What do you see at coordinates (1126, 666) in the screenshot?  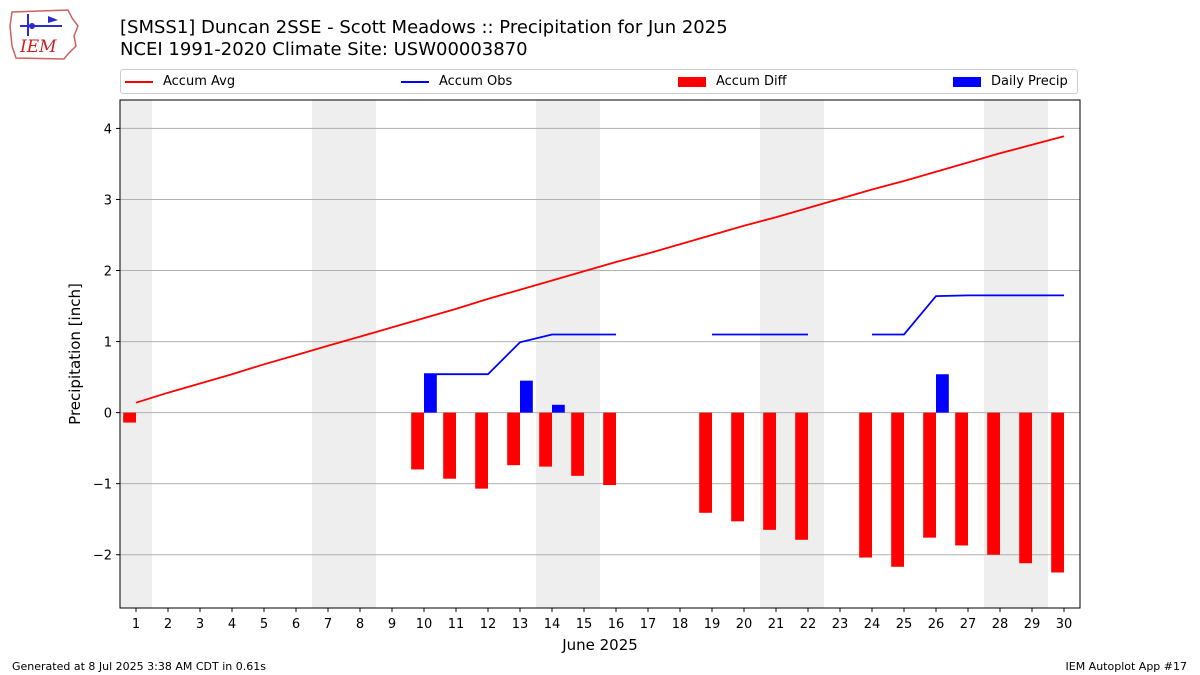 I see `footer-app: IEM Autoplot App #17` at bounding box center [1126, 666].